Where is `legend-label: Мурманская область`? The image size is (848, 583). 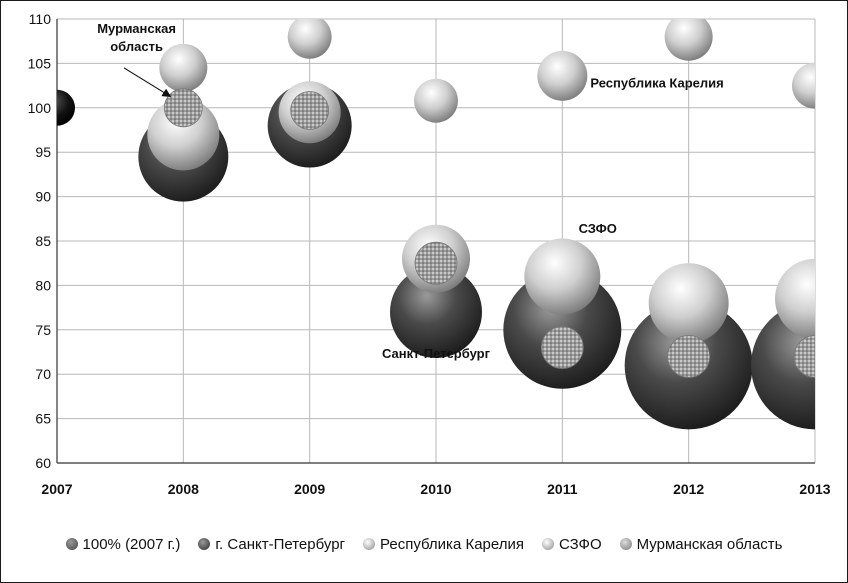 legend-label: Мурманская область is located at coordinates (709, 544).